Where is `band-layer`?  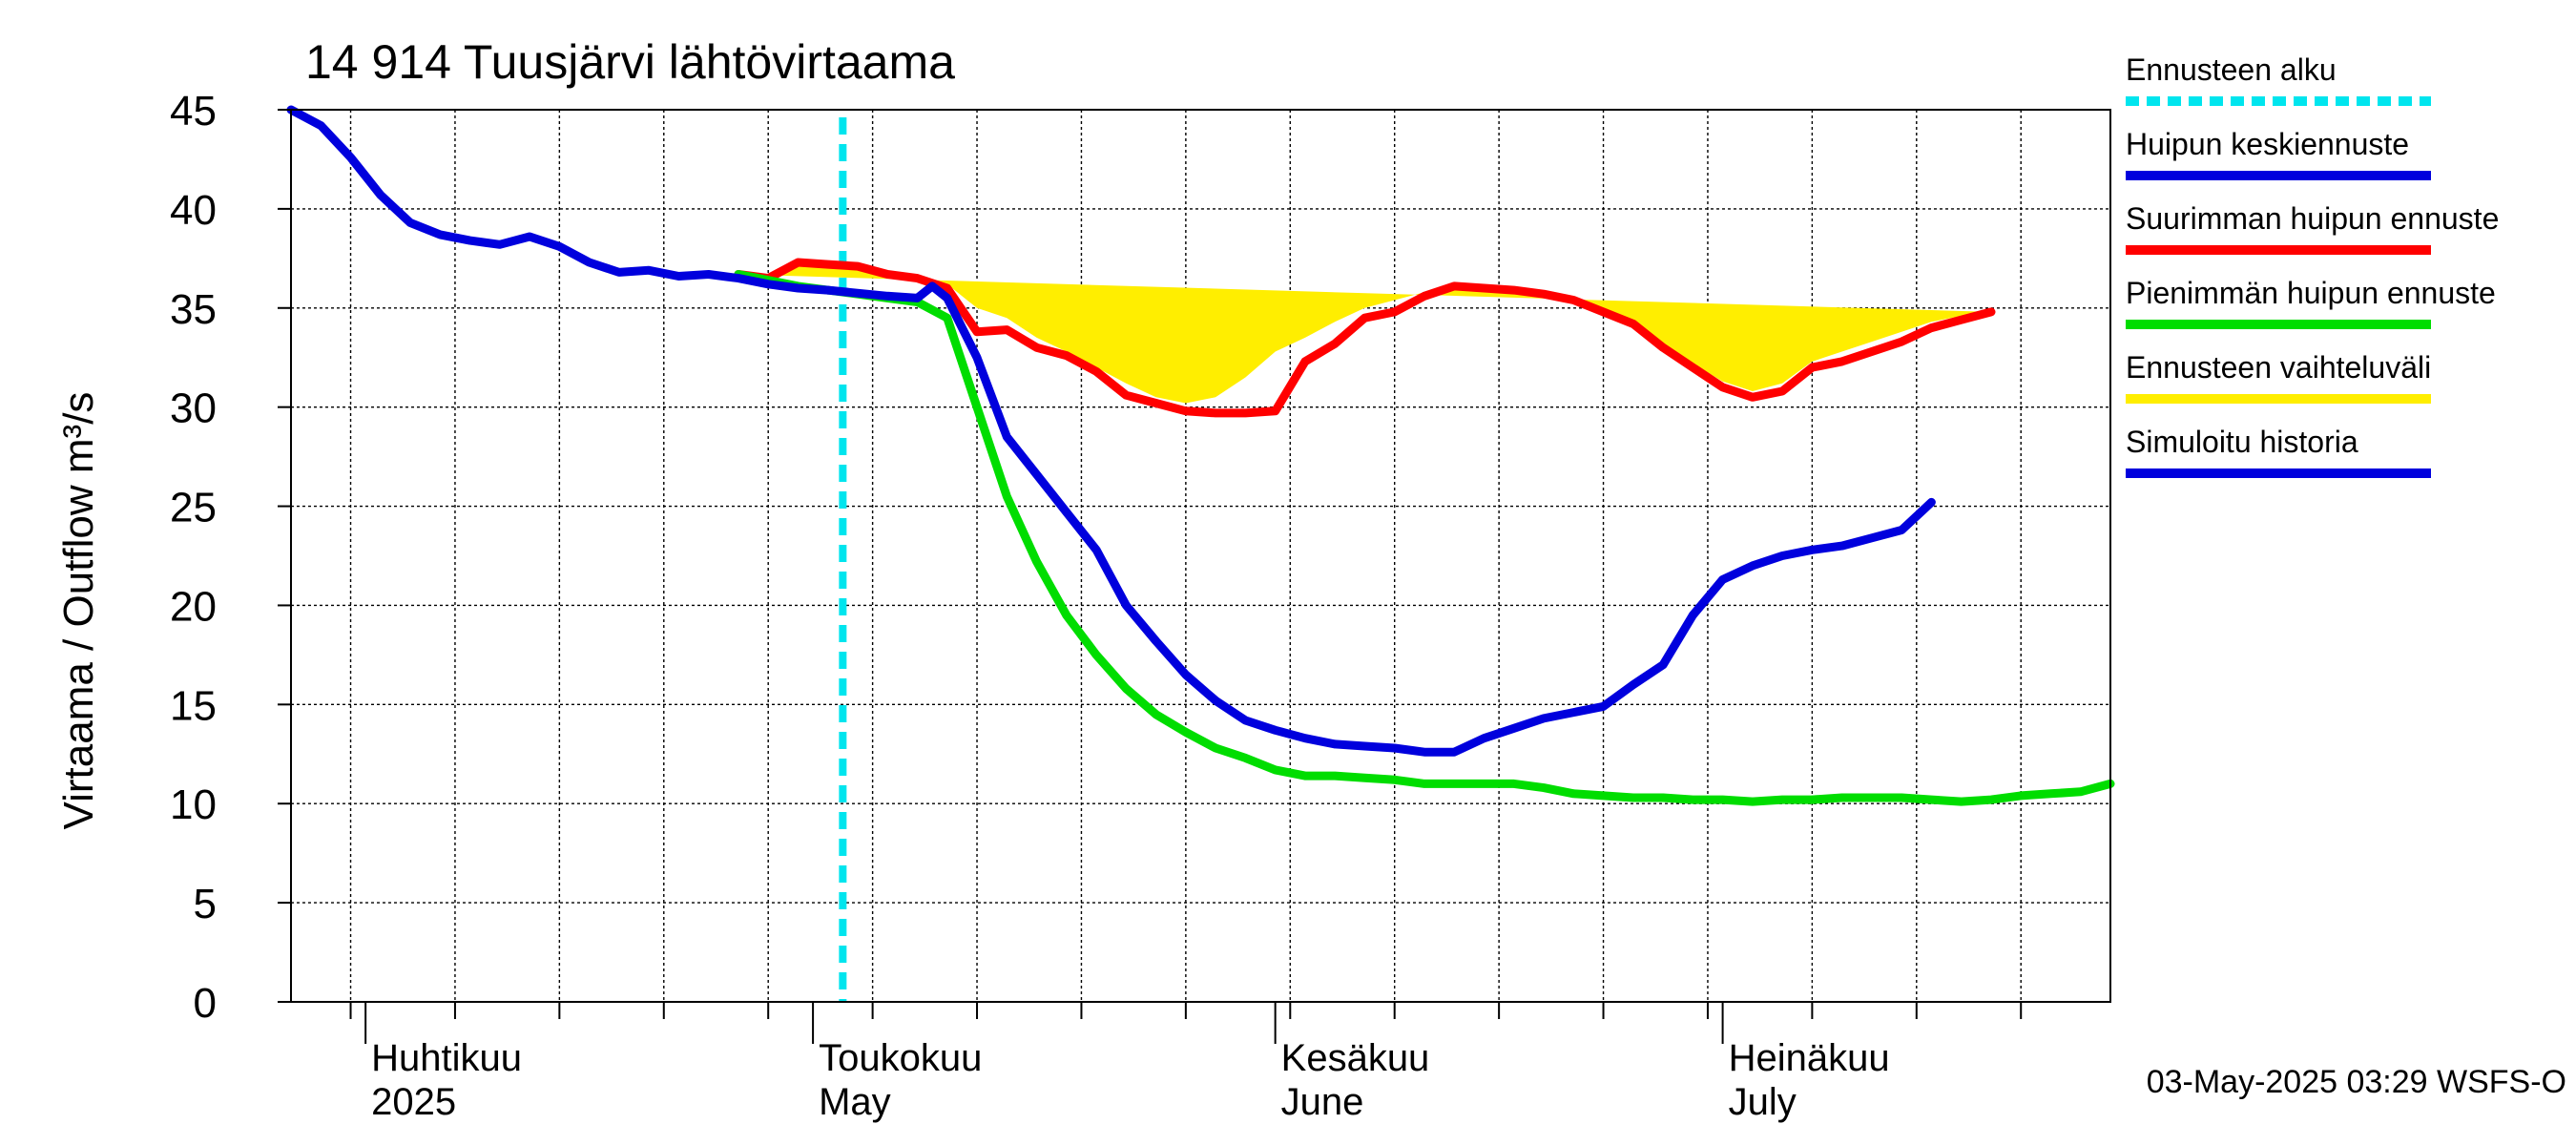 band-layer is located at coordinates (1364, 333).